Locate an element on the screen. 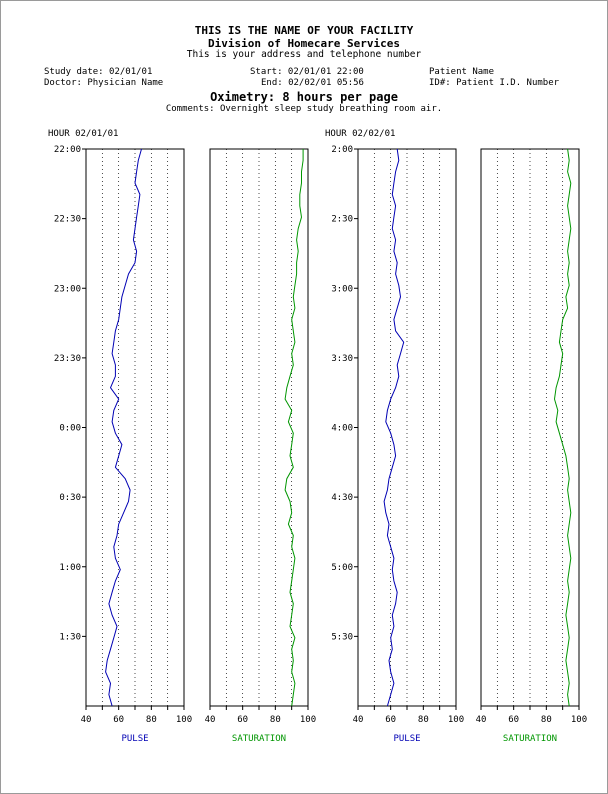  time-tick-label: 23:00 is located at coordinates (67, 289).